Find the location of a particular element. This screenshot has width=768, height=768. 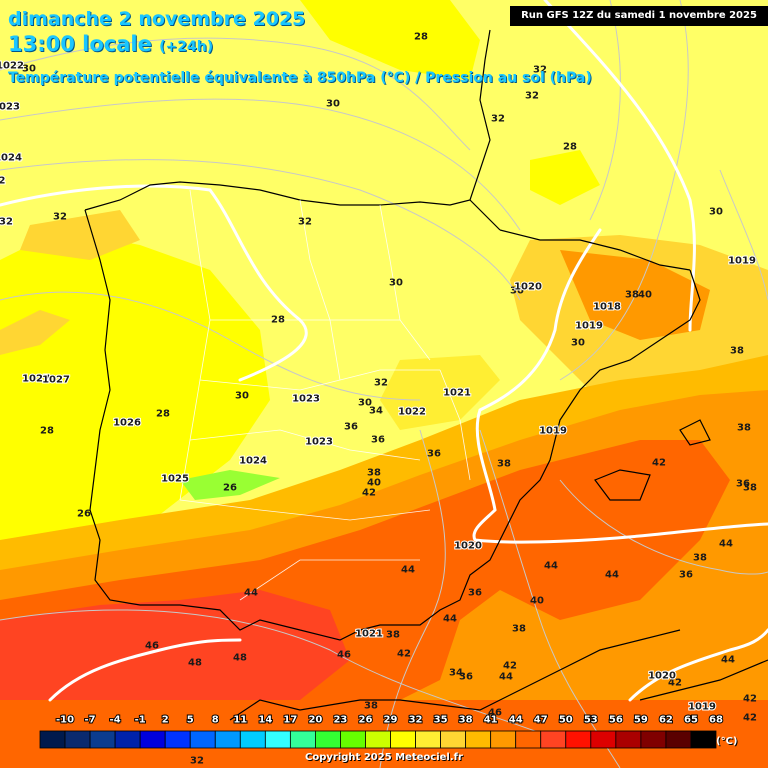

scale-swatches is located at coordinates (378, 739).